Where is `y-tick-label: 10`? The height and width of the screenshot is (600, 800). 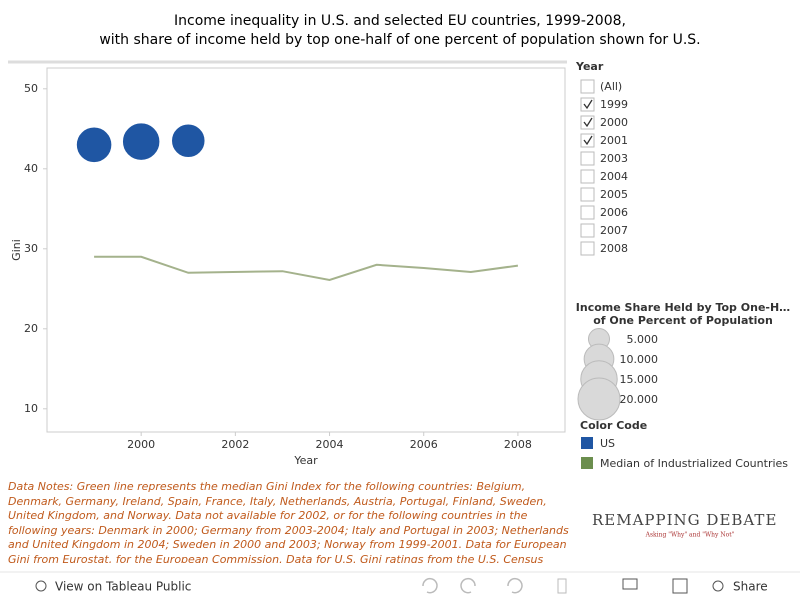
y-tick-label: 10 is located at coordinates (31, 408).